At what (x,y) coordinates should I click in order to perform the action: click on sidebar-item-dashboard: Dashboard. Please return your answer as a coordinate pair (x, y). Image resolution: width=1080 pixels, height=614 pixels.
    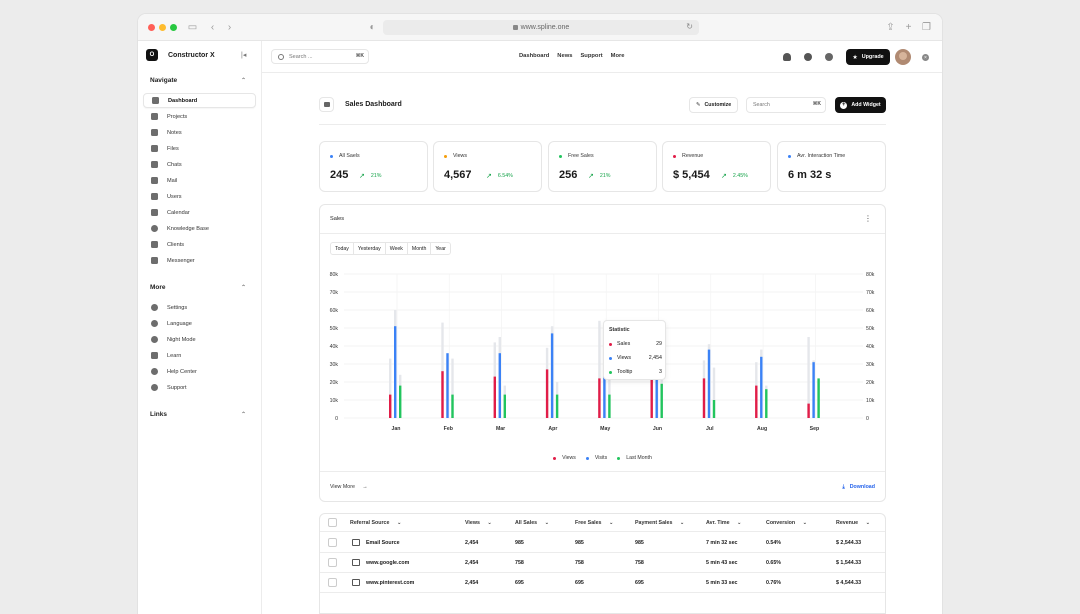
    Looking at the image, I should click on (199, 100).